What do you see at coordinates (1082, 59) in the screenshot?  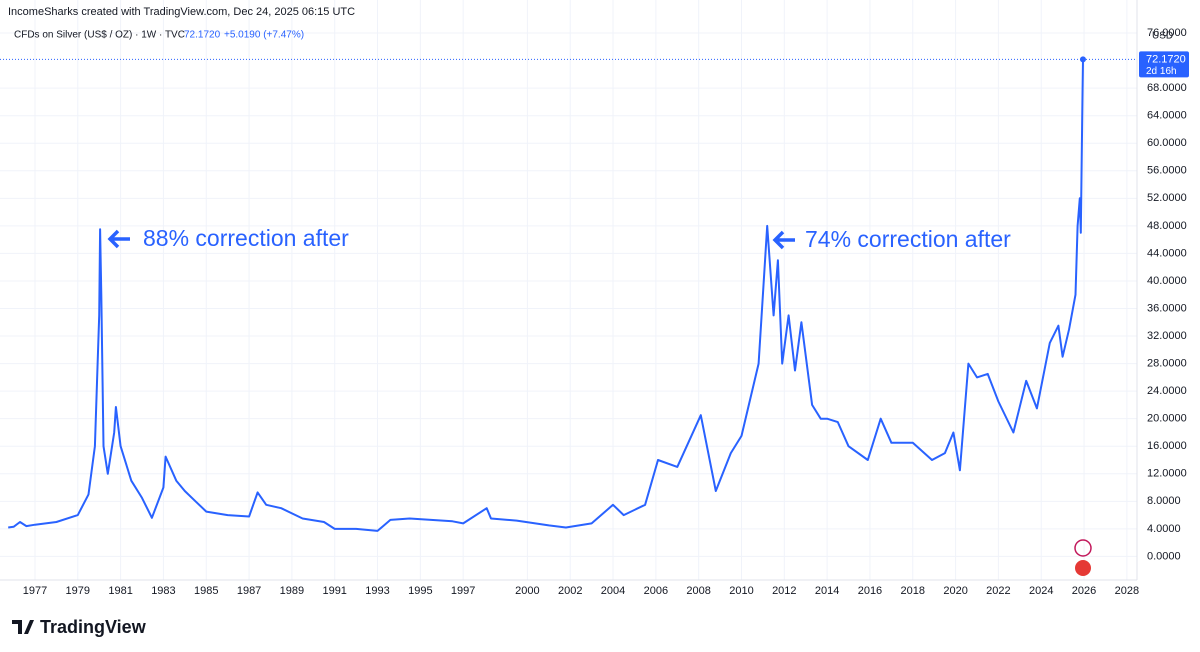 I see `last-point` at bounding box center [1082, 59].